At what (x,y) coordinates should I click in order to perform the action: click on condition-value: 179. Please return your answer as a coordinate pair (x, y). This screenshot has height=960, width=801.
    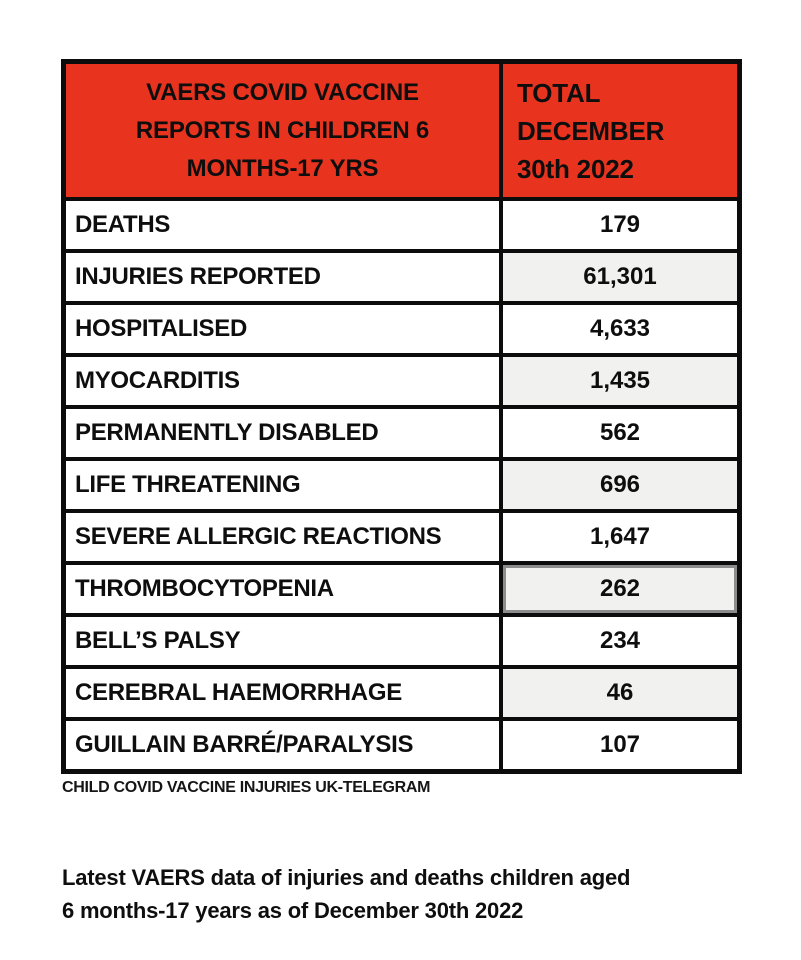
    Looking at the image, I should click on (620, 225).